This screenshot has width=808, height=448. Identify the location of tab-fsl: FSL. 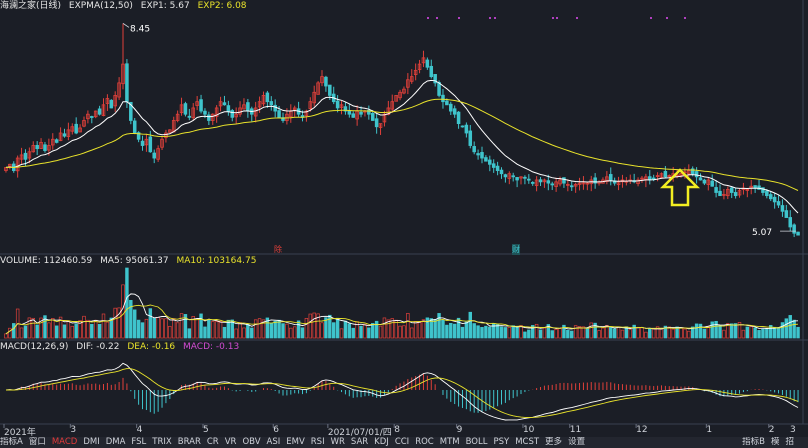
(139, 442).